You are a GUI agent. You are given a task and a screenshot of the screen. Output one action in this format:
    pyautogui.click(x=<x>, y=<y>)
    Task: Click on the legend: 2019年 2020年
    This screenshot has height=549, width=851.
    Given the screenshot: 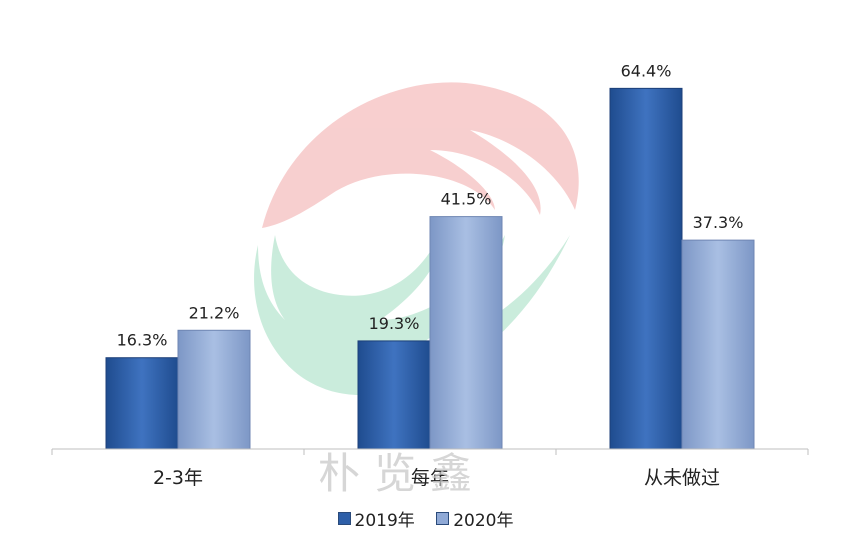 What is the action you would take?
    pyautogui.click(x=425, y=518)
    